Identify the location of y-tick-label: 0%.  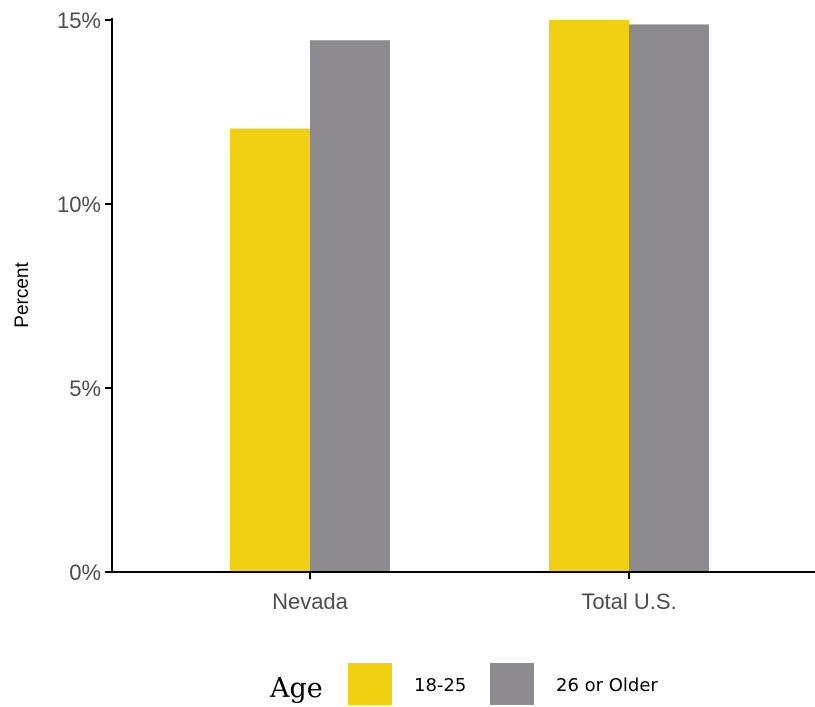
(85, 572).